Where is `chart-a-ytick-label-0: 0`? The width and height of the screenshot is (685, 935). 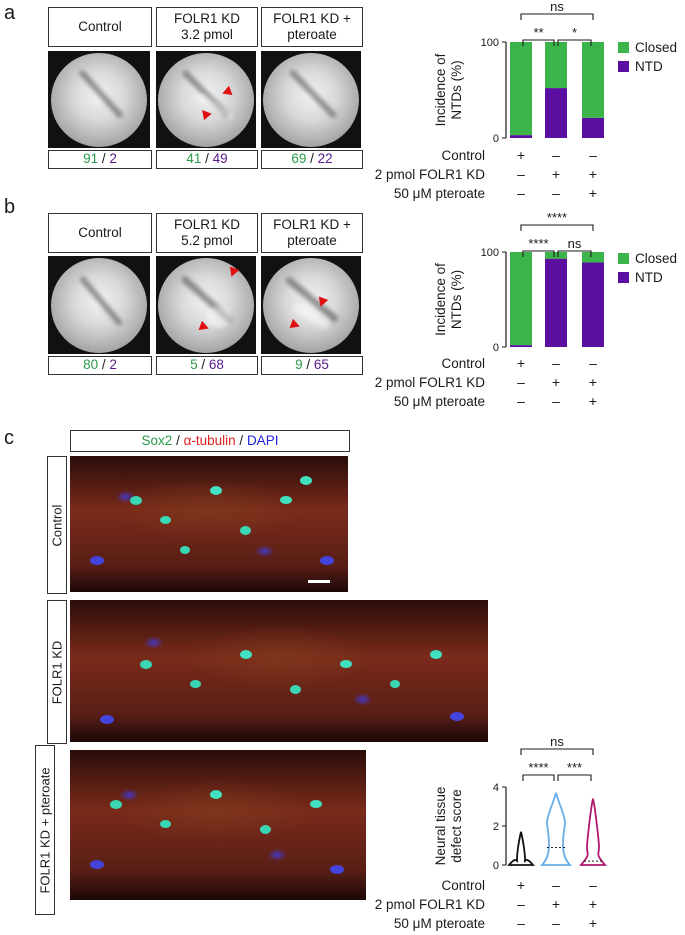
chart-a-ytick-label-0: 0 is located at coordinates (496, 139).